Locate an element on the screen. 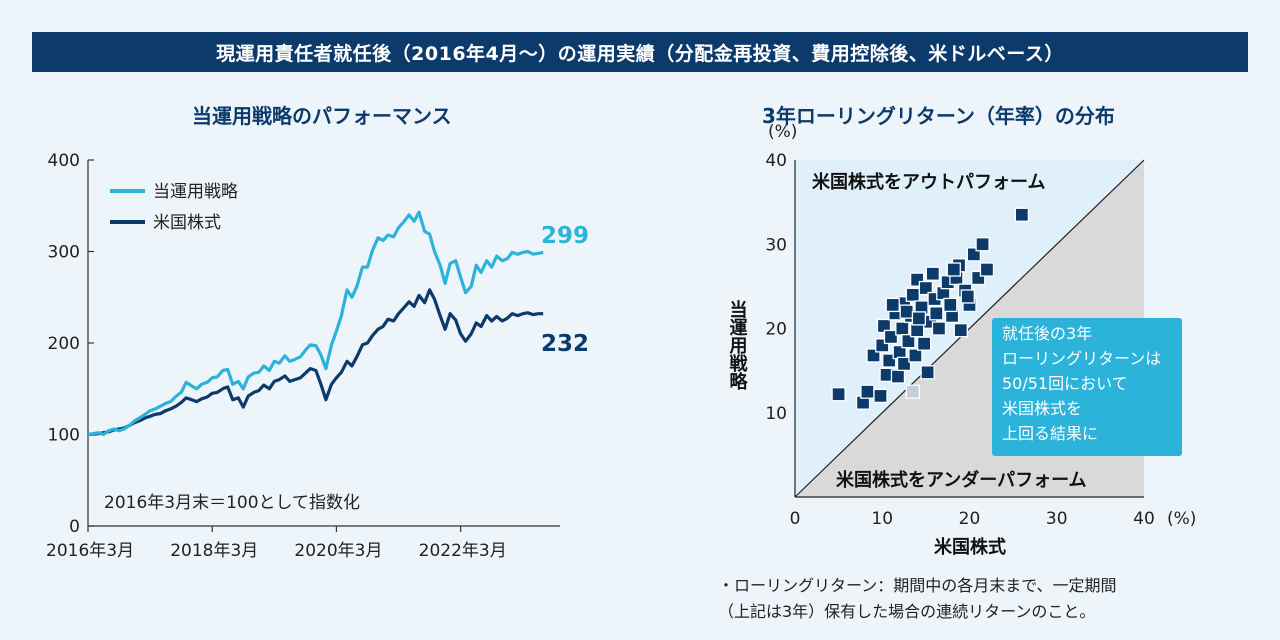  scatter-x-tick-label: 0 is located at coordinates (795, 519).